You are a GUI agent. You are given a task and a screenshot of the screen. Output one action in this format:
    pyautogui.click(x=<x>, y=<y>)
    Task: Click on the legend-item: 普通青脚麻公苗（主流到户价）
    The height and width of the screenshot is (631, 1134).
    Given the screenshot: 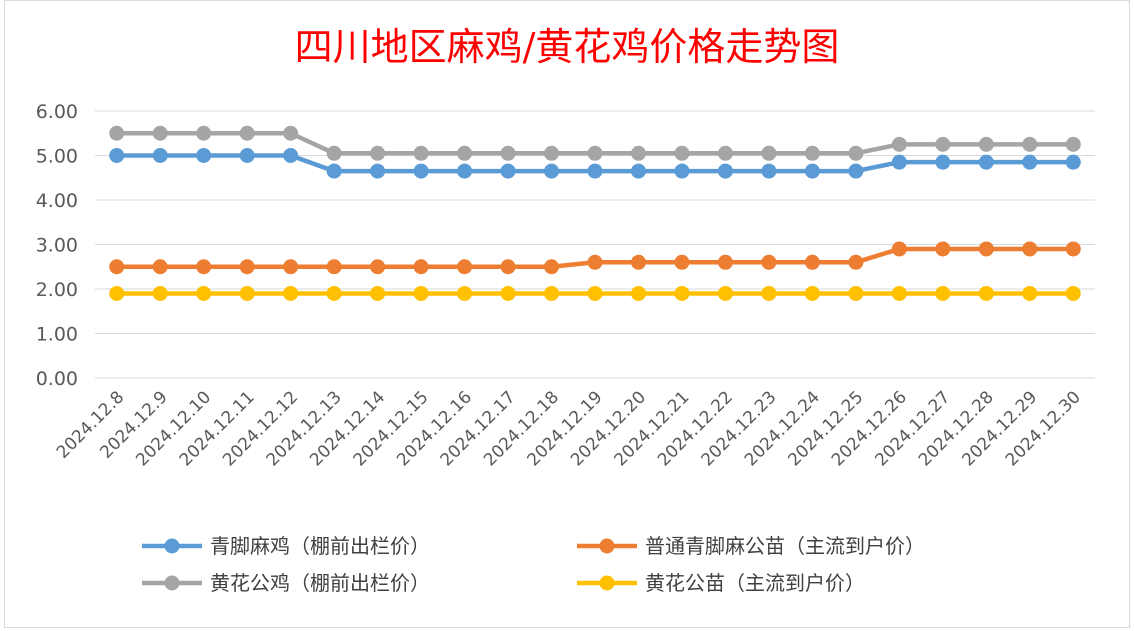 What is the action you would take?
    pyautogui.click(x=751, y=546)
    